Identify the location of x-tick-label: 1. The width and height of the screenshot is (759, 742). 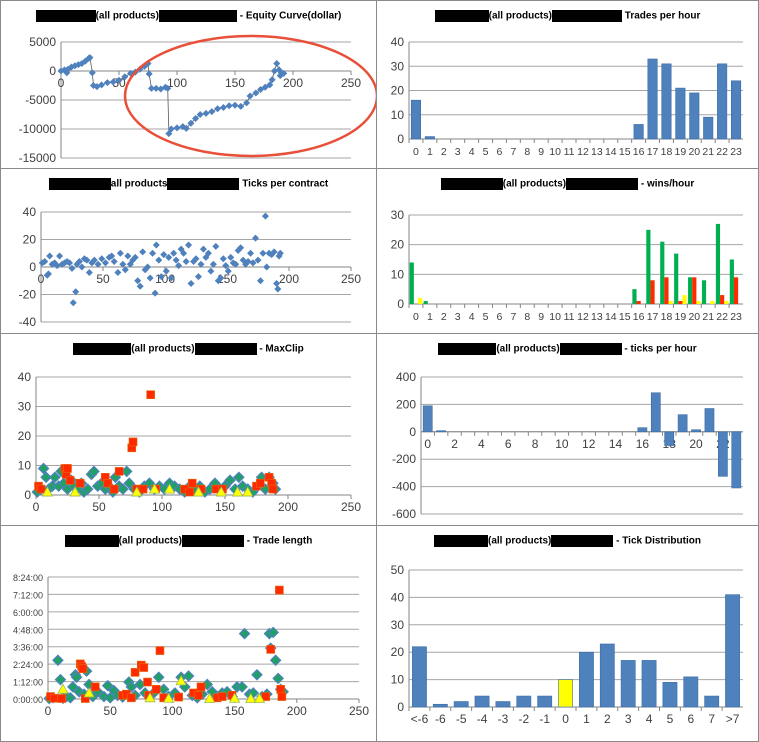
(430, 317).